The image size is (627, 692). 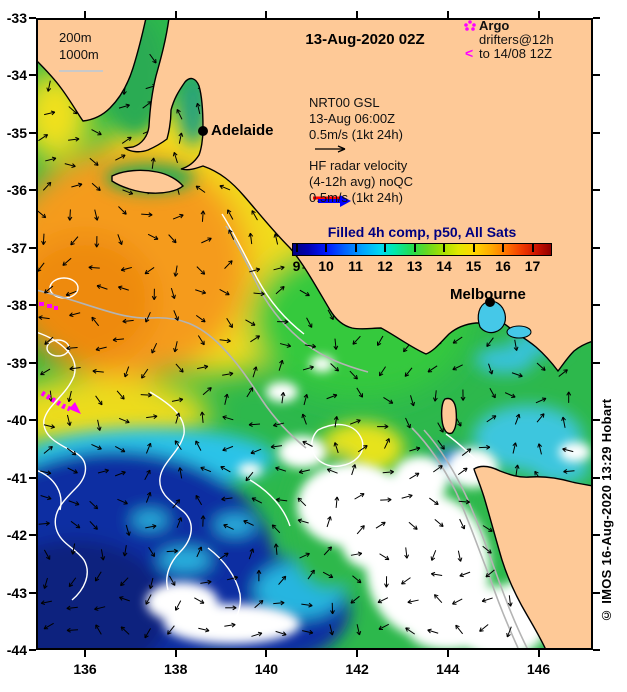 I want to click on colorbar, so click(x=422, y=249).